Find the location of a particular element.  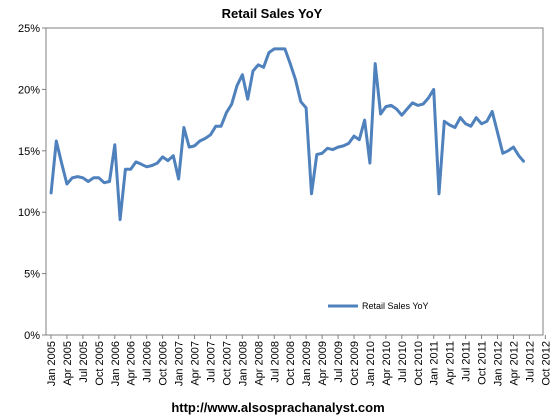

x-tick-label: Jan 2010 is located at coordinates (371, 363).